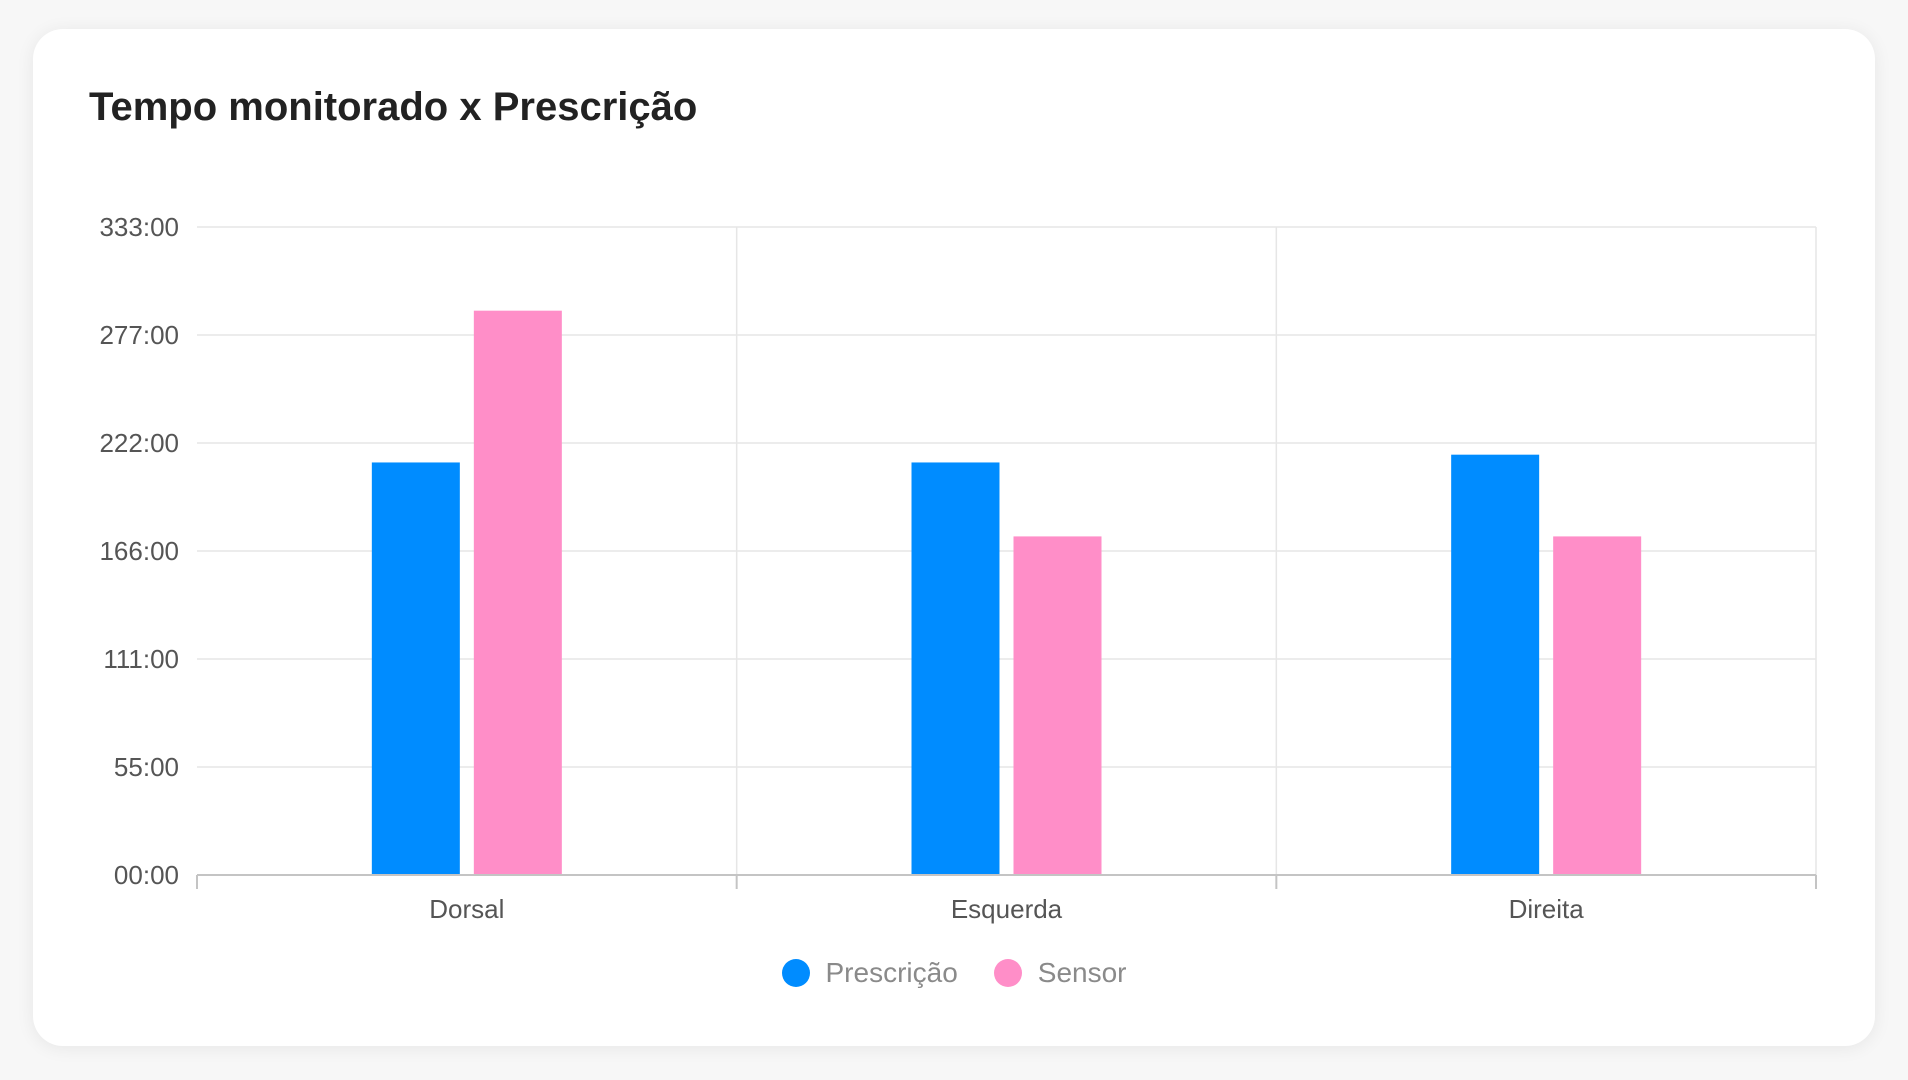  Describe the element at coordinates (466, 909) in the screenshot. I see `x-tick-label: Dorsal` at that location.